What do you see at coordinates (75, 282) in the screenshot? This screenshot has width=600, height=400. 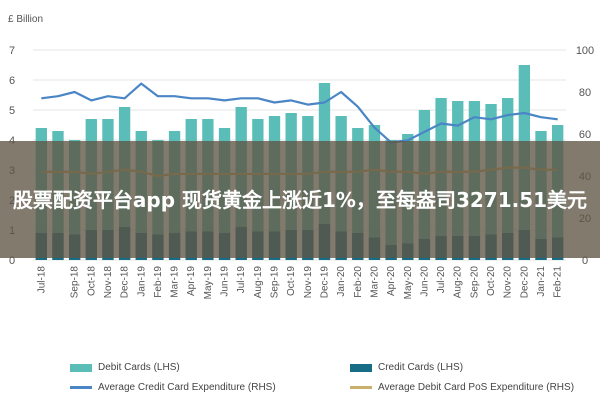 I see `x-tick-label: Sep-18` at bounding box center [75, 282].